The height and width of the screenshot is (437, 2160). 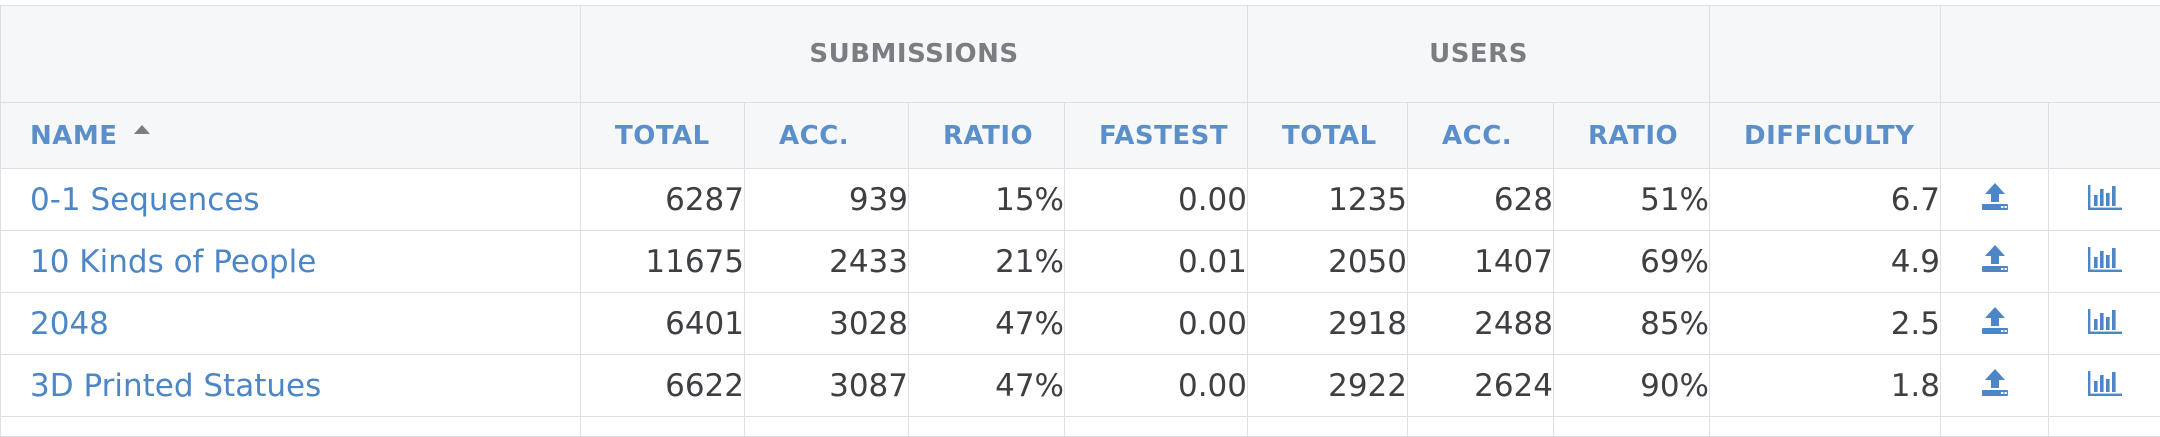 I want to click on submissions-ratio-cell: 15%, so click(x=987, y=200).